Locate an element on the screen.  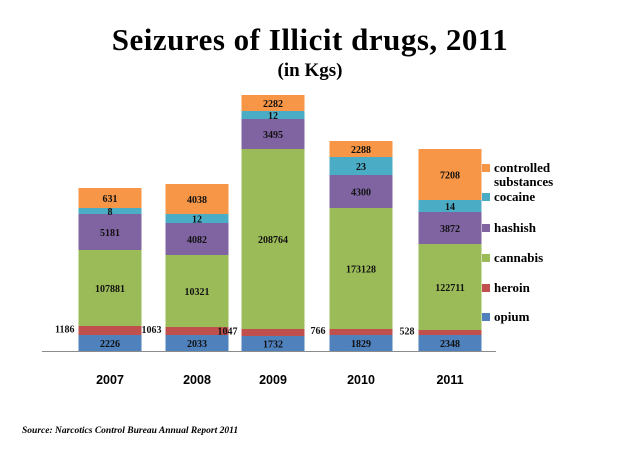
bar-segment-cannabis-2007 is located at coordinates (110, 288).